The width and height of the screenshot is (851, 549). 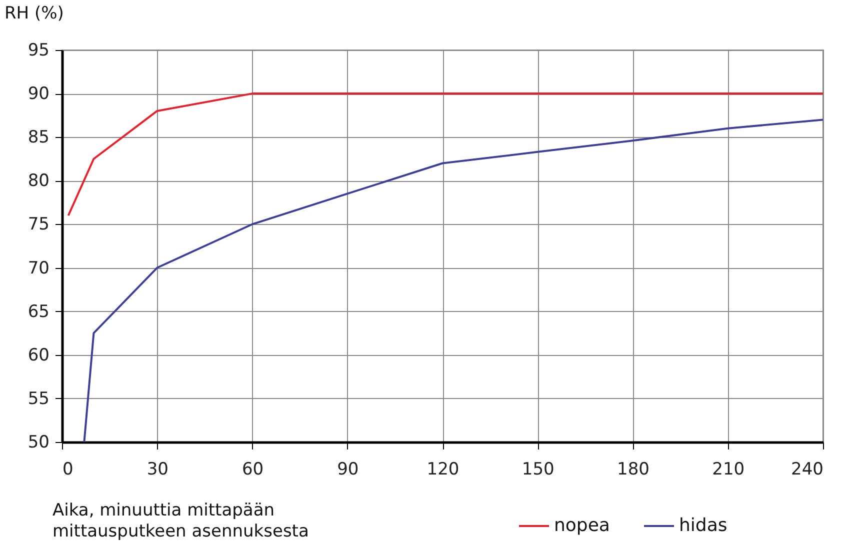 I want to click on y-tick-label: 90, so click(x=39, y=94).